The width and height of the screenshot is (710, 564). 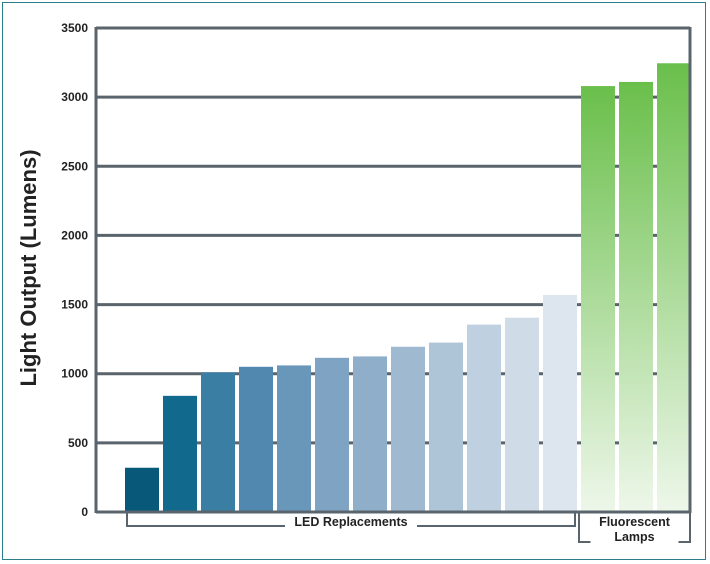 I want to click on y-tick-label: 1500, so click(x=74, y=305).